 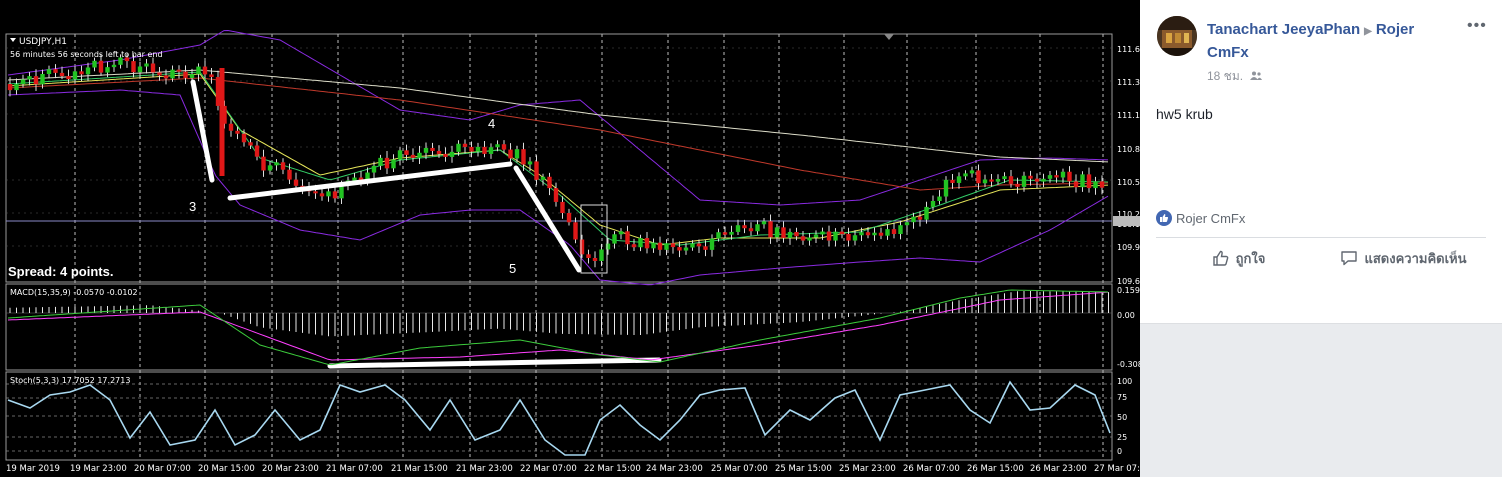 I want to click on time-tick-label: 21 Mar 15:00, so click(x=419, y=469).